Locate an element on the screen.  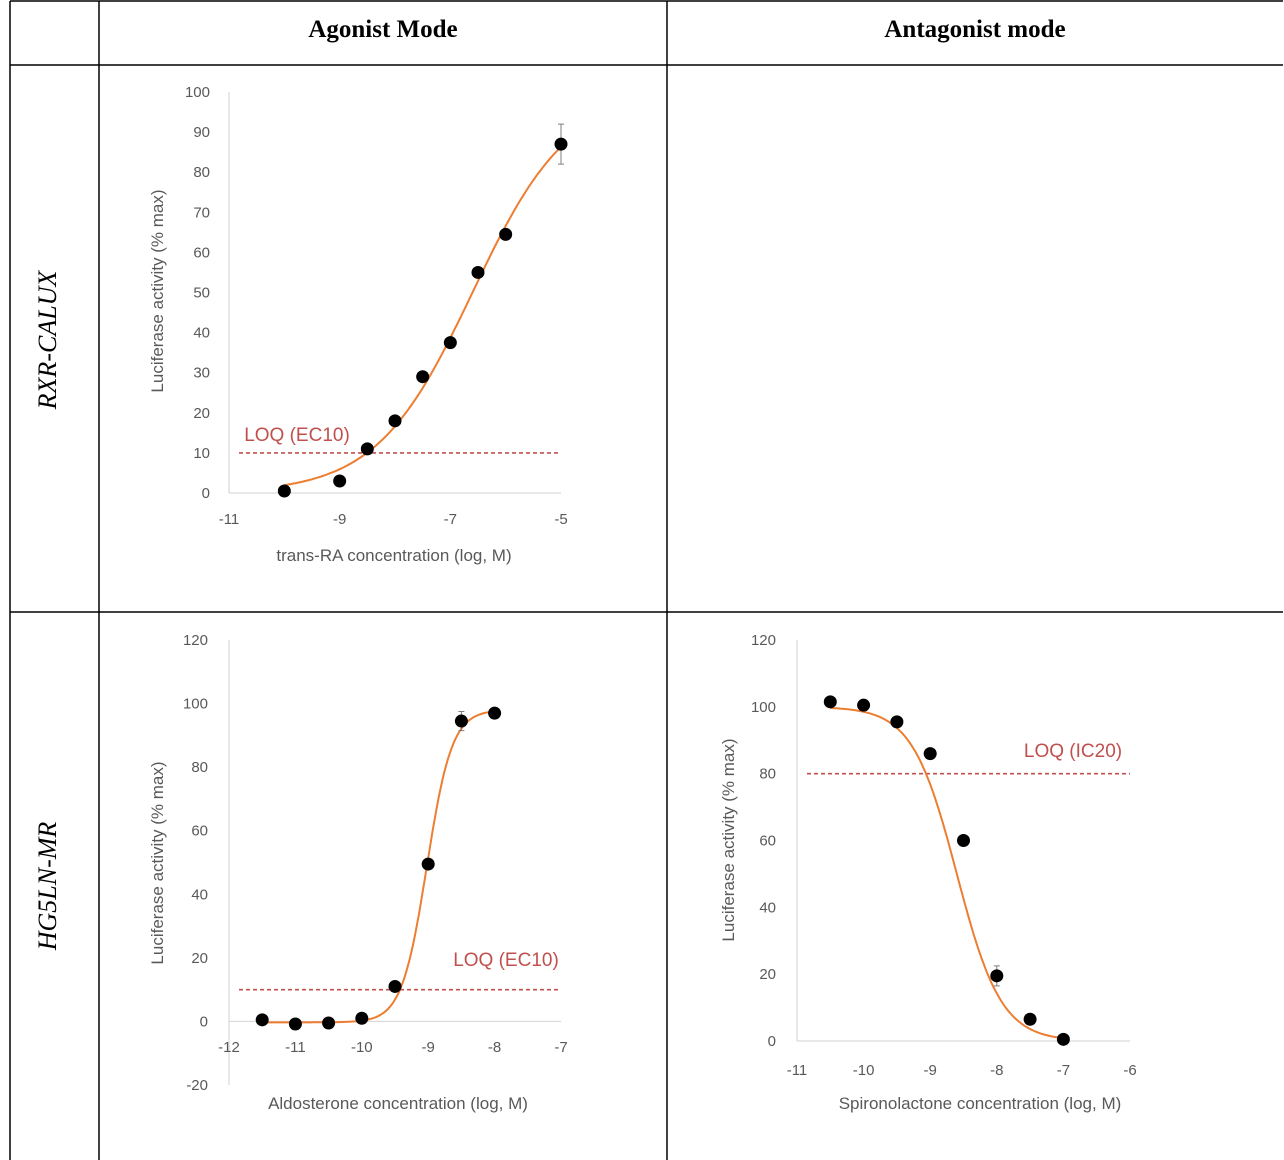
x-axis-label: Aldosterone concentration (log, M) is located at coordinates (398, 1103).